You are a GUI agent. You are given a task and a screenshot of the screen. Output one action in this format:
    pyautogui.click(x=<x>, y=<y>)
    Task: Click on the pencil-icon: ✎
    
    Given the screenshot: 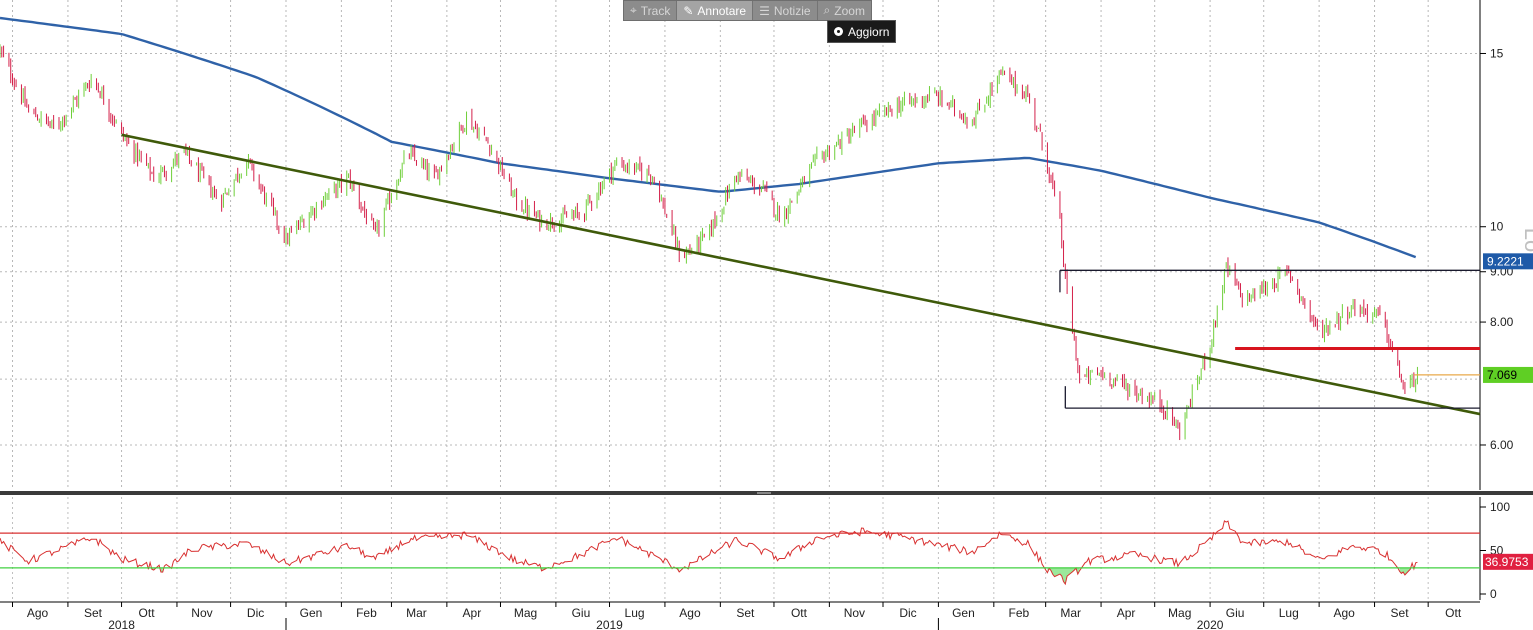 What is the action you would take?
    pyautogui.click(x=688, y=10)
    